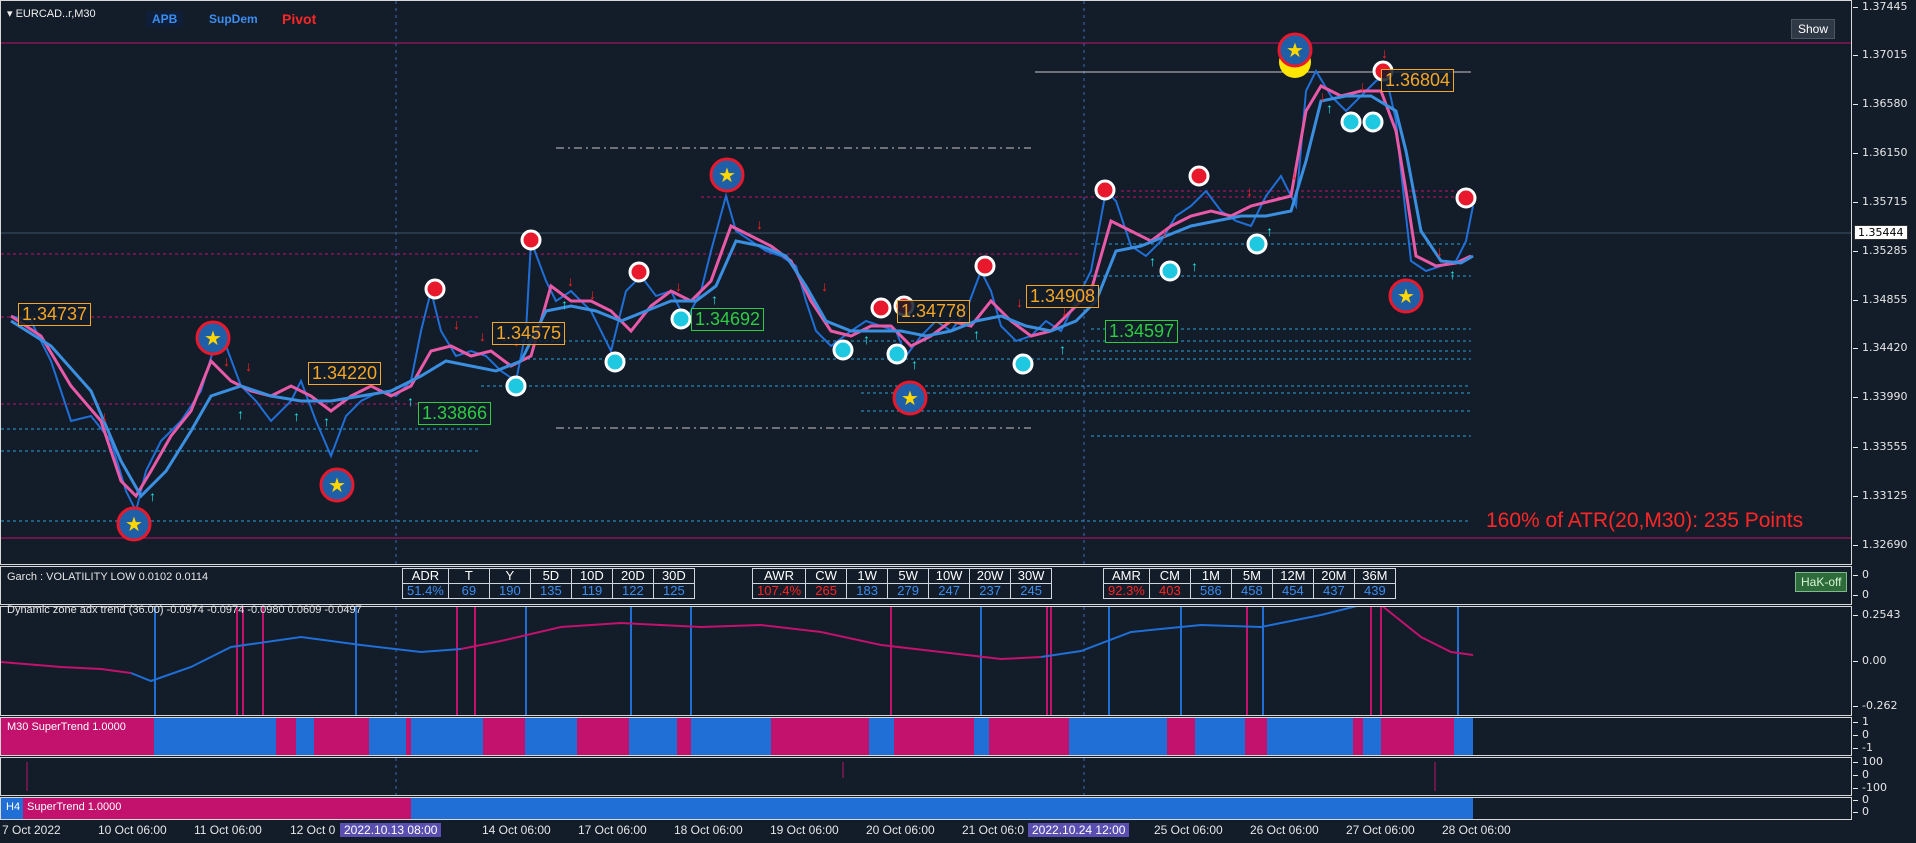 This screenshot has height=843, width=1916. What do you see at coordinates (1884, 585) in the screenshot?
I see `garch-axis: 0 0` at bounding box center [1884, 585].